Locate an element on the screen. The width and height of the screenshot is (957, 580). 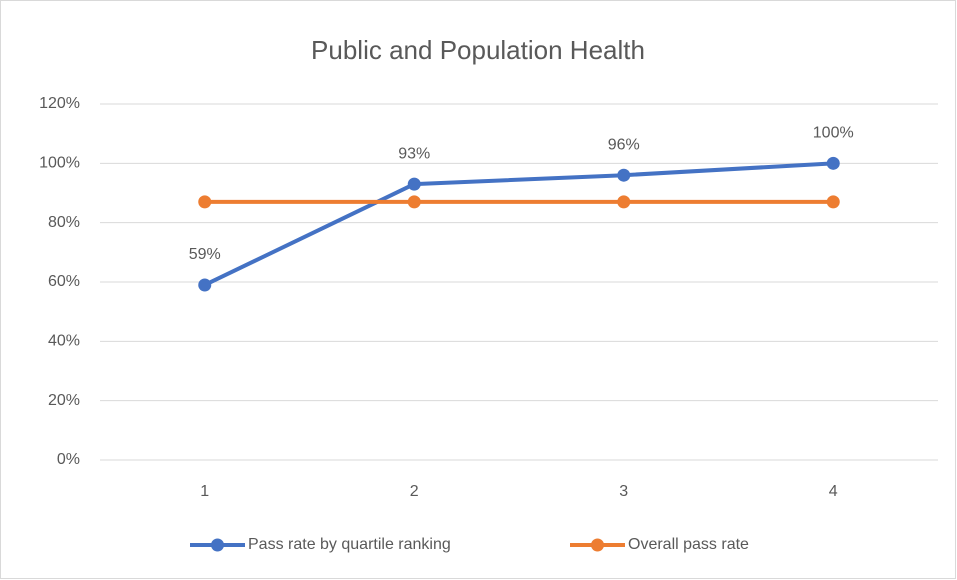
data-label: 96% is located at coordinates (624, 144).